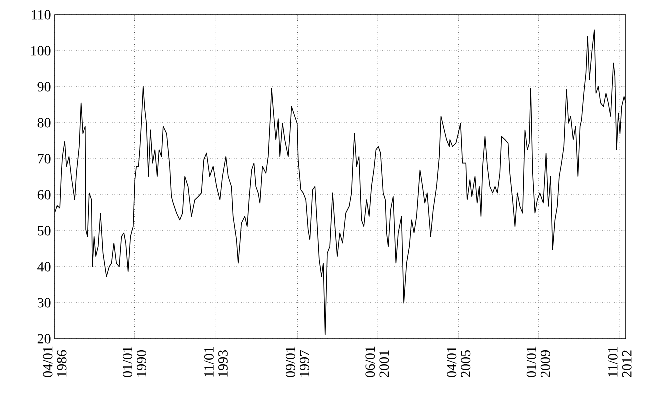 This screenshot has width=657, height=401. Describe the element at coordinates (44, 231) in the screenshot. I see `y-tick-label: 50` at that location.